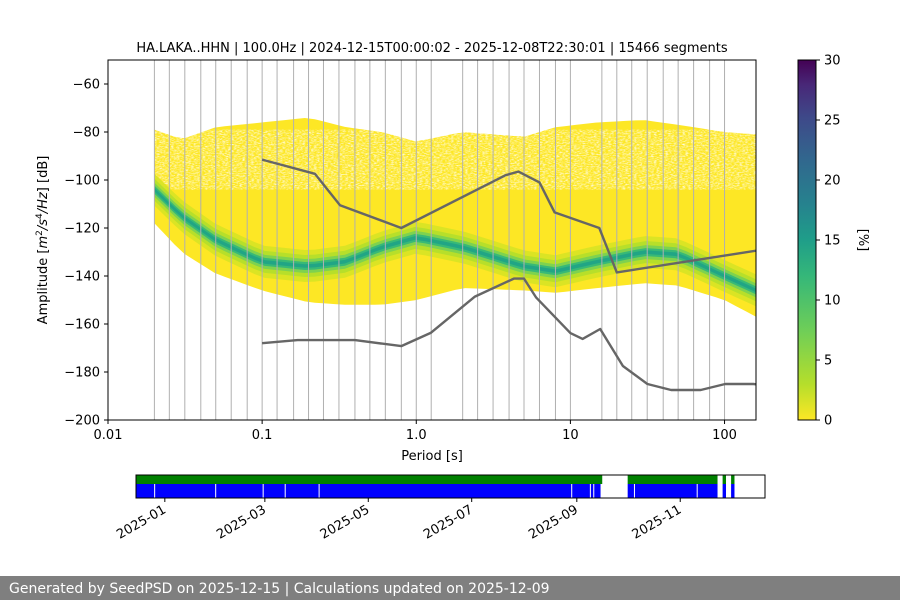 The height and width of the screenshot is (603, 900). I want to click on timeline-frame, so click(450, 486).